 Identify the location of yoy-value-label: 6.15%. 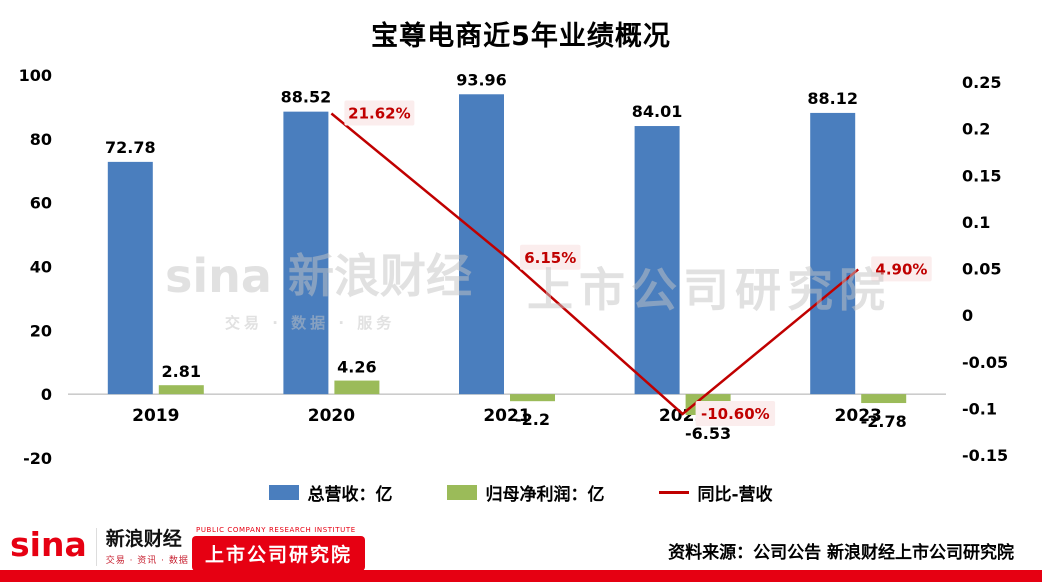
(550, 258).